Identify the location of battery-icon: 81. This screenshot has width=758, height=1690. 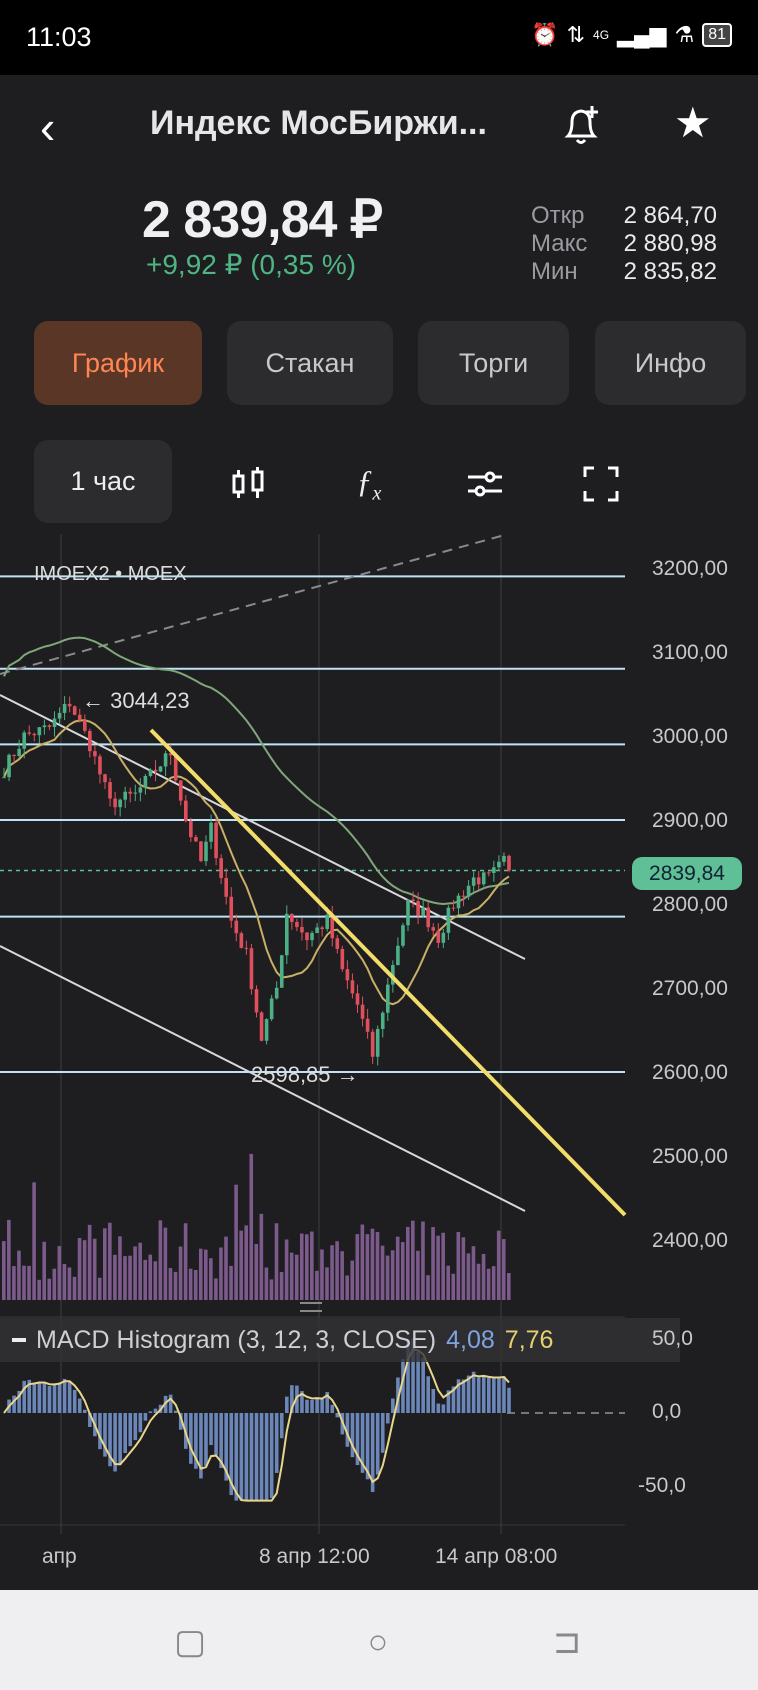
(717, 35).